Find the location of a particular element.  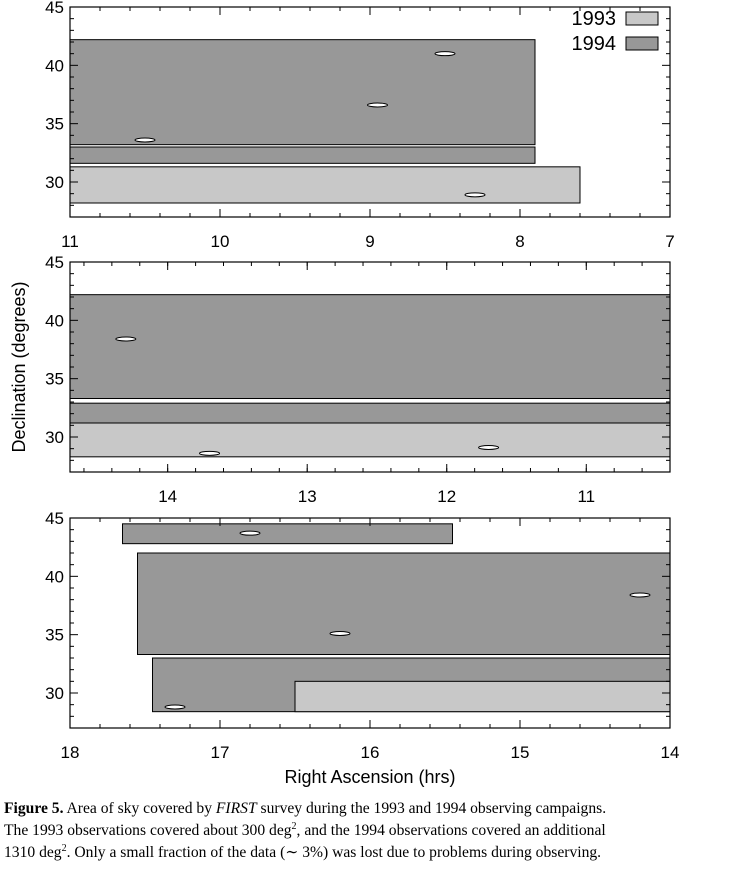

caption-survey-name: FIRST is located at coordinates (236, 808).